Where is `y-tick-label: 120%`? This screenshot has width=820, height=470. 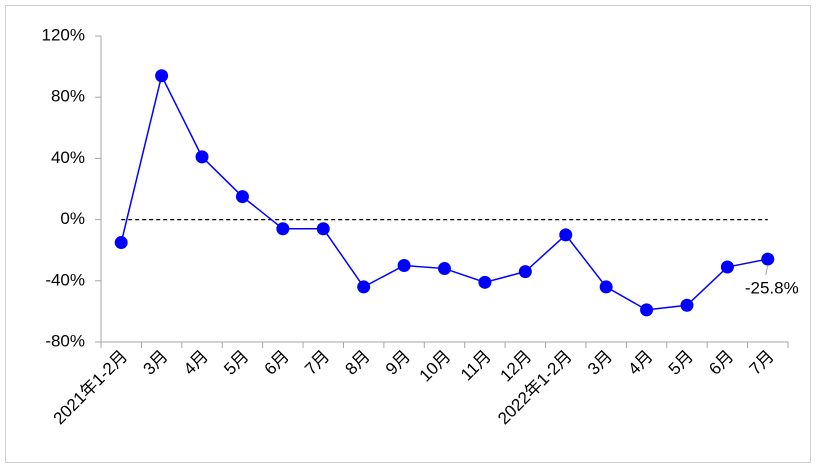 y-tick-label: 120% is located at coordinates (63, 34).